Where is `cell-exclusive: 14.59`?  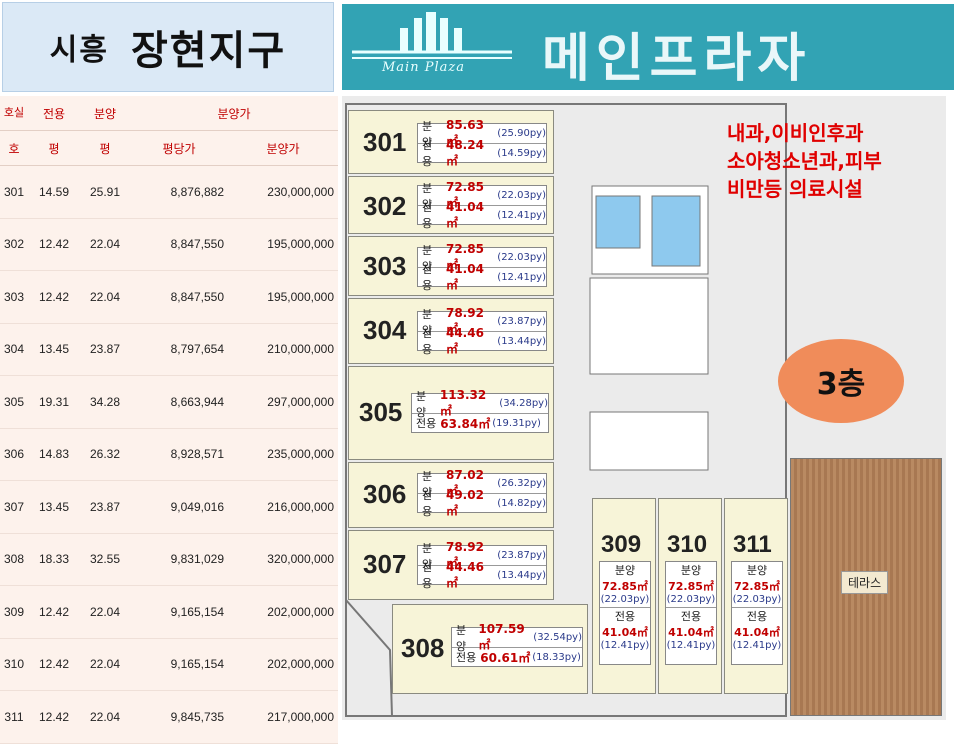
cell-exclusive: 14.59 is located at coordinates (54, 192).